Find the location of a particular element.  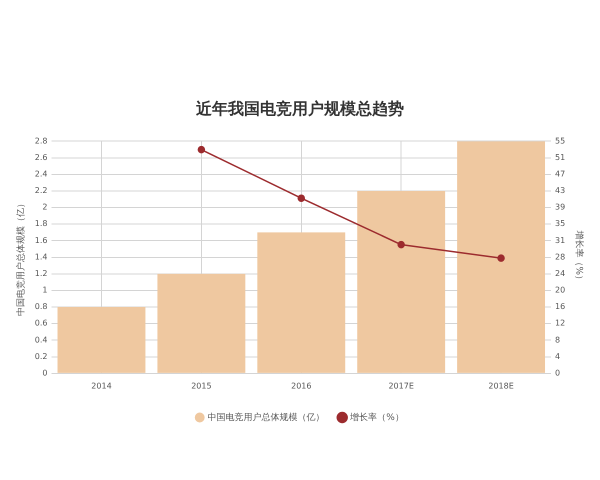

y-tick-label: 2.8 is located at coordinates (41, 141).